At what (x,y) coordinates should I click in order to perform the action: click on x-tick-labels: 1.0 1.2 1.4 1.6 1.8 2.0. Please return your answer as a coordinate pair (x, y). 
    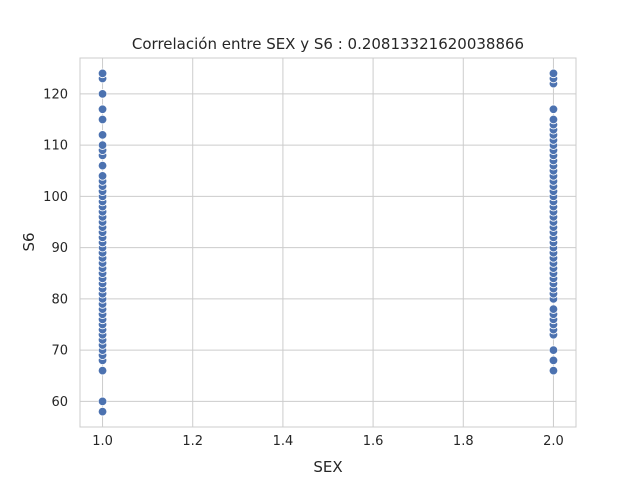
    Looking at the image, I should click on (328, 441).